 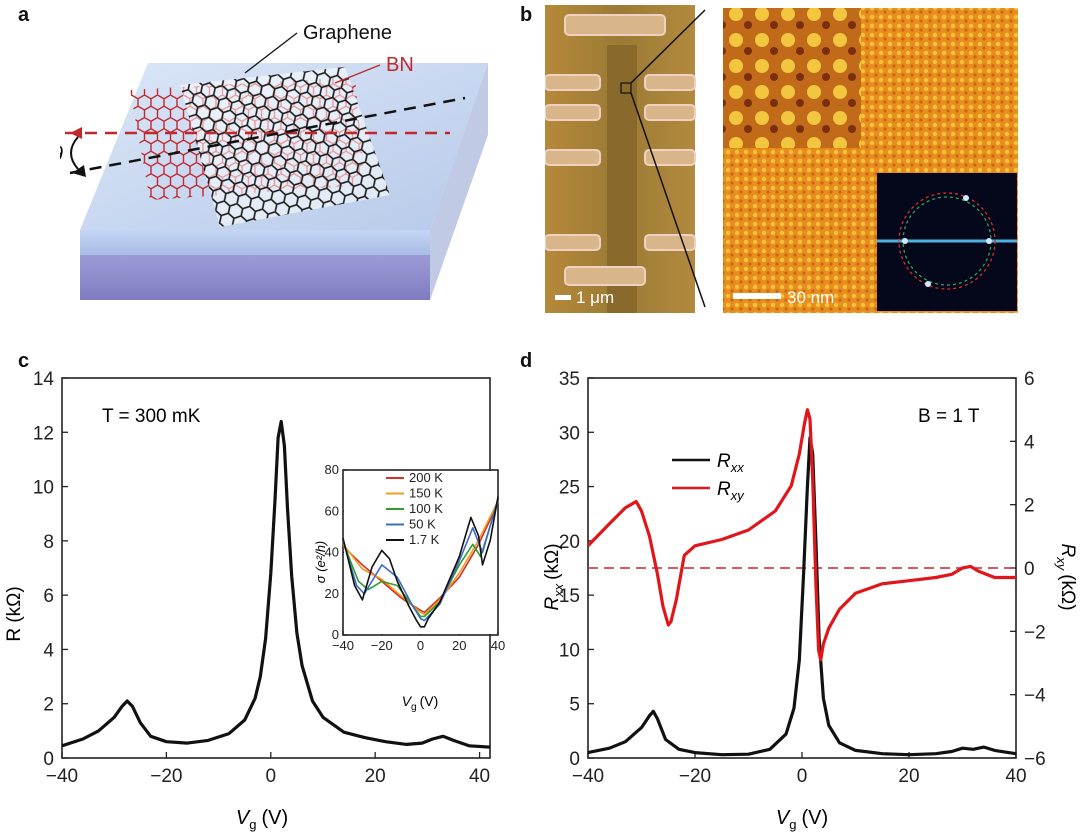 I want to click on chart-d-ytick-label: 35, so click(x=569, y=379).